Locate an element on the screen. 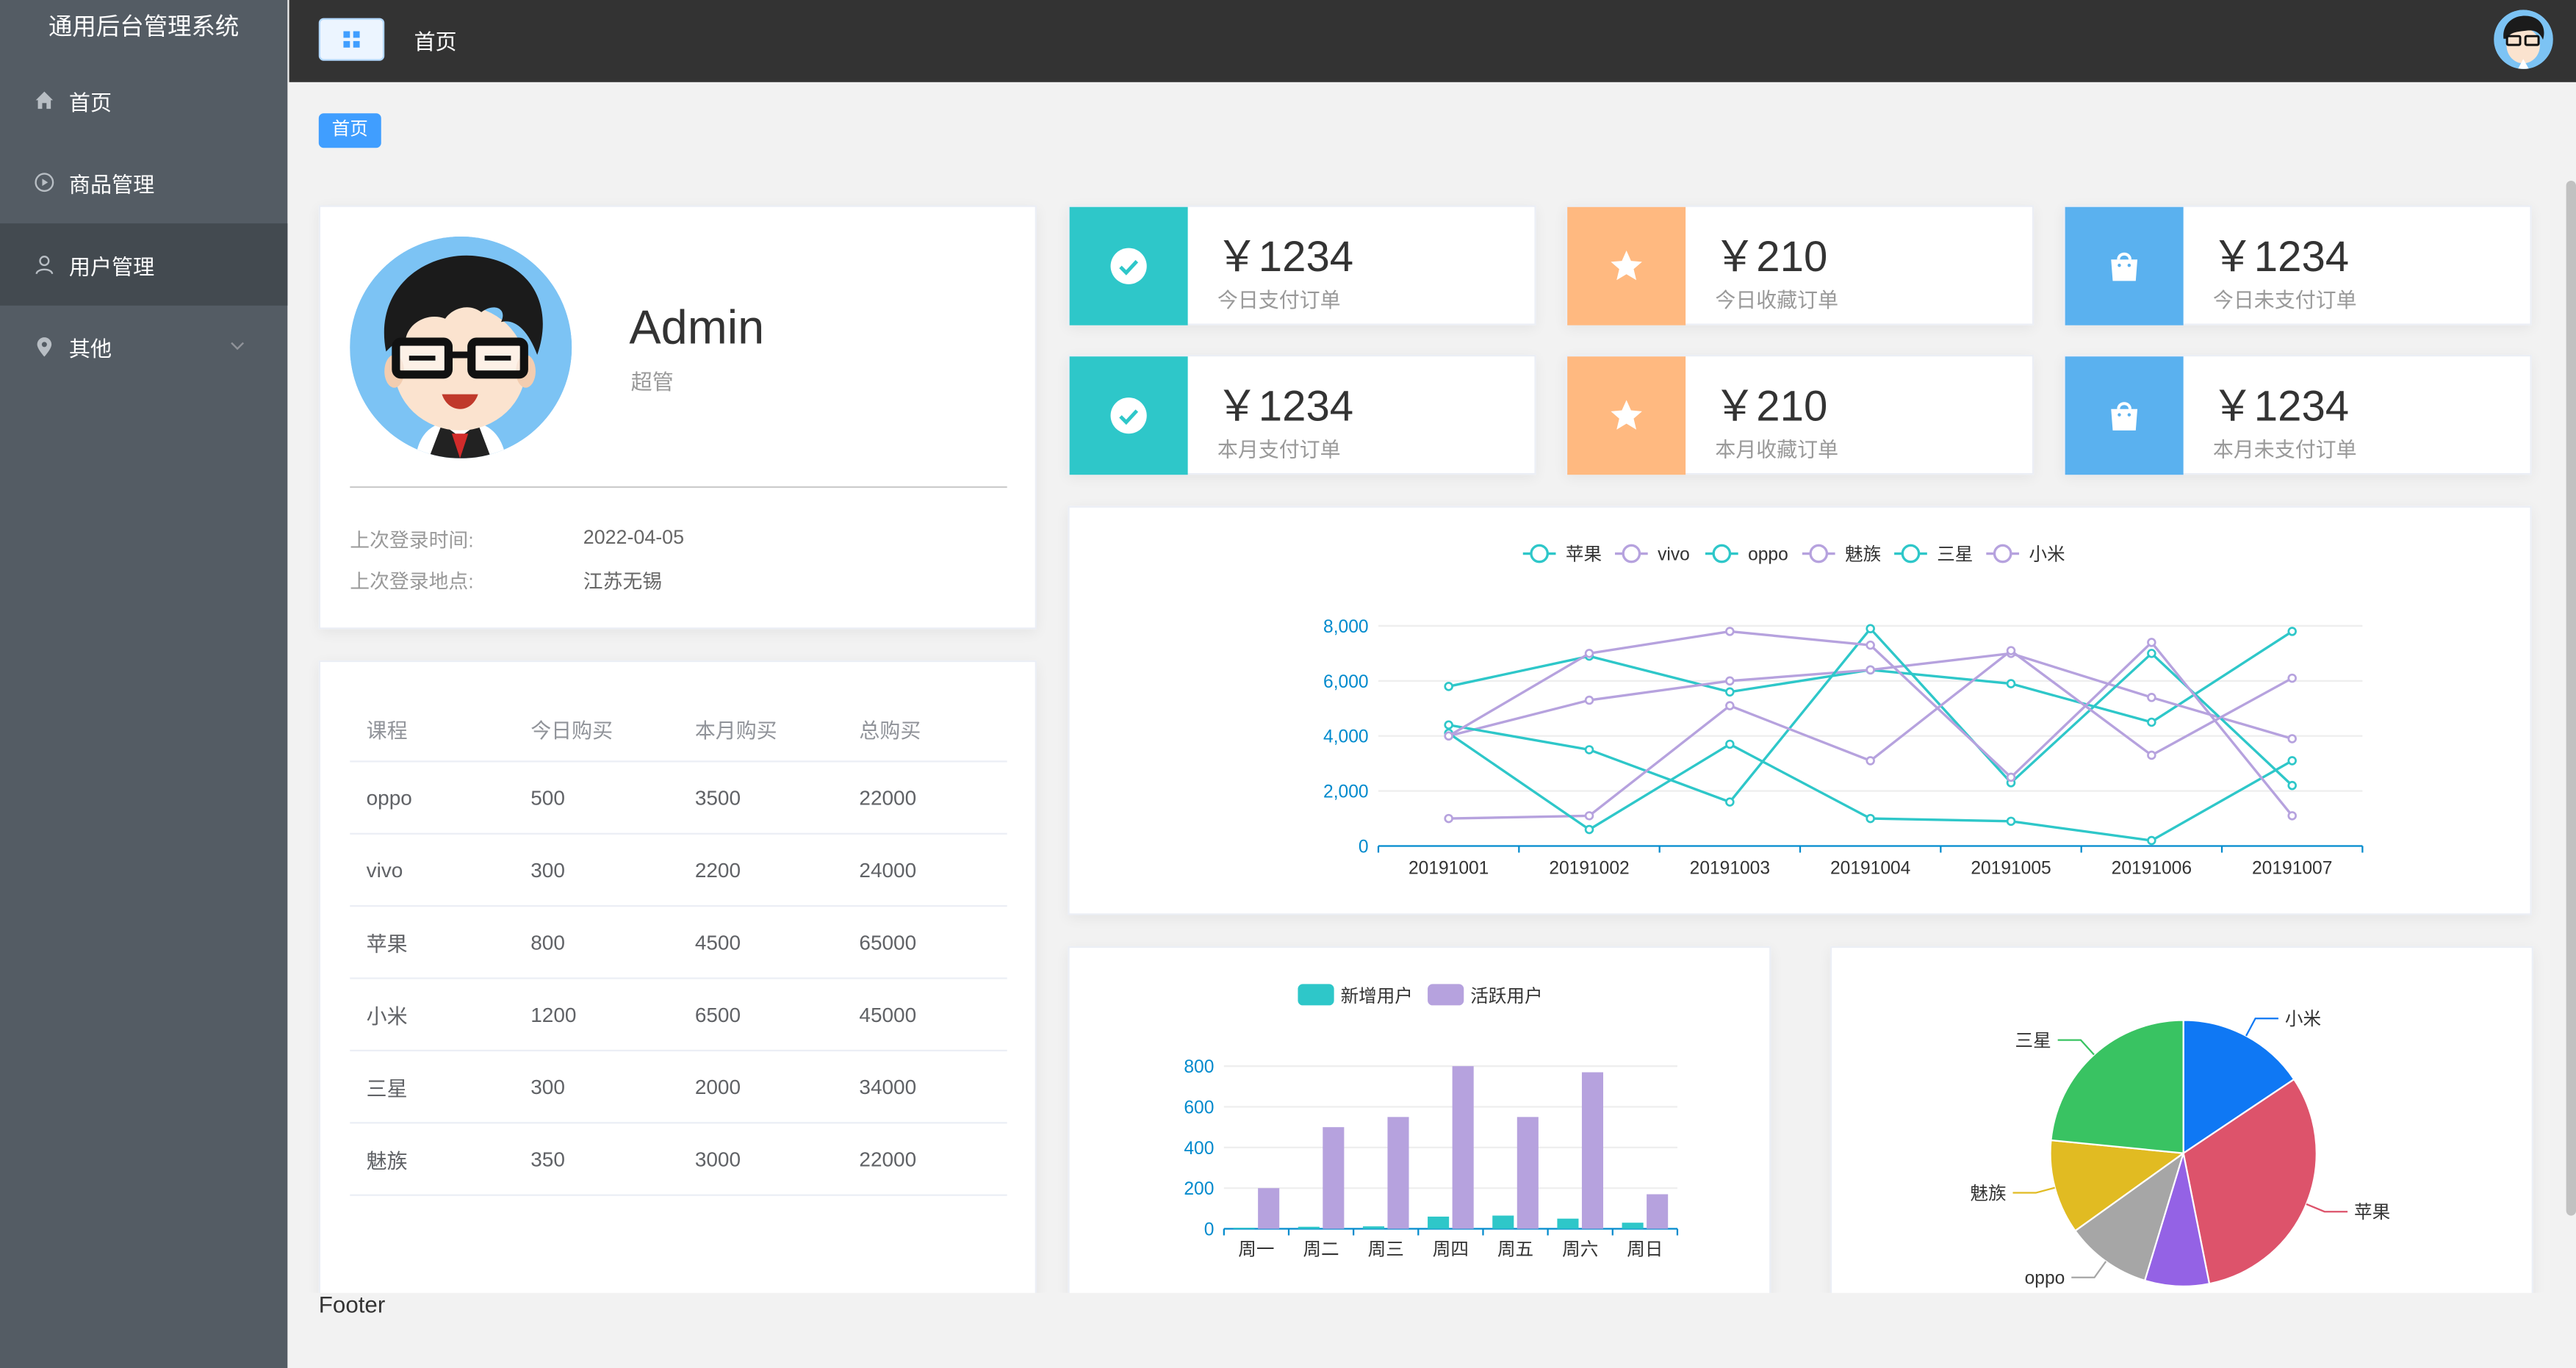  tab-home: 首页 is located at coordinates (349, 130).